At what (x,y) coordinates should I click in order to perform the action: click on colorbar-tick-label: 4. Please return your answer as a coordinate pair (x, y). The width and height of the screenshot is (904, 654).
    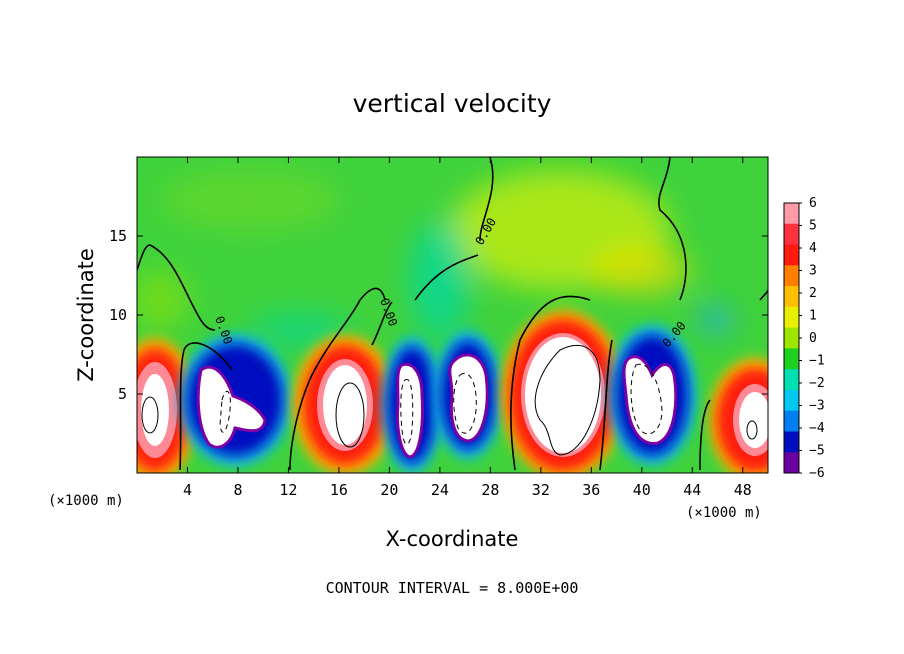
    Looking at the image, I should click on (813, 248).